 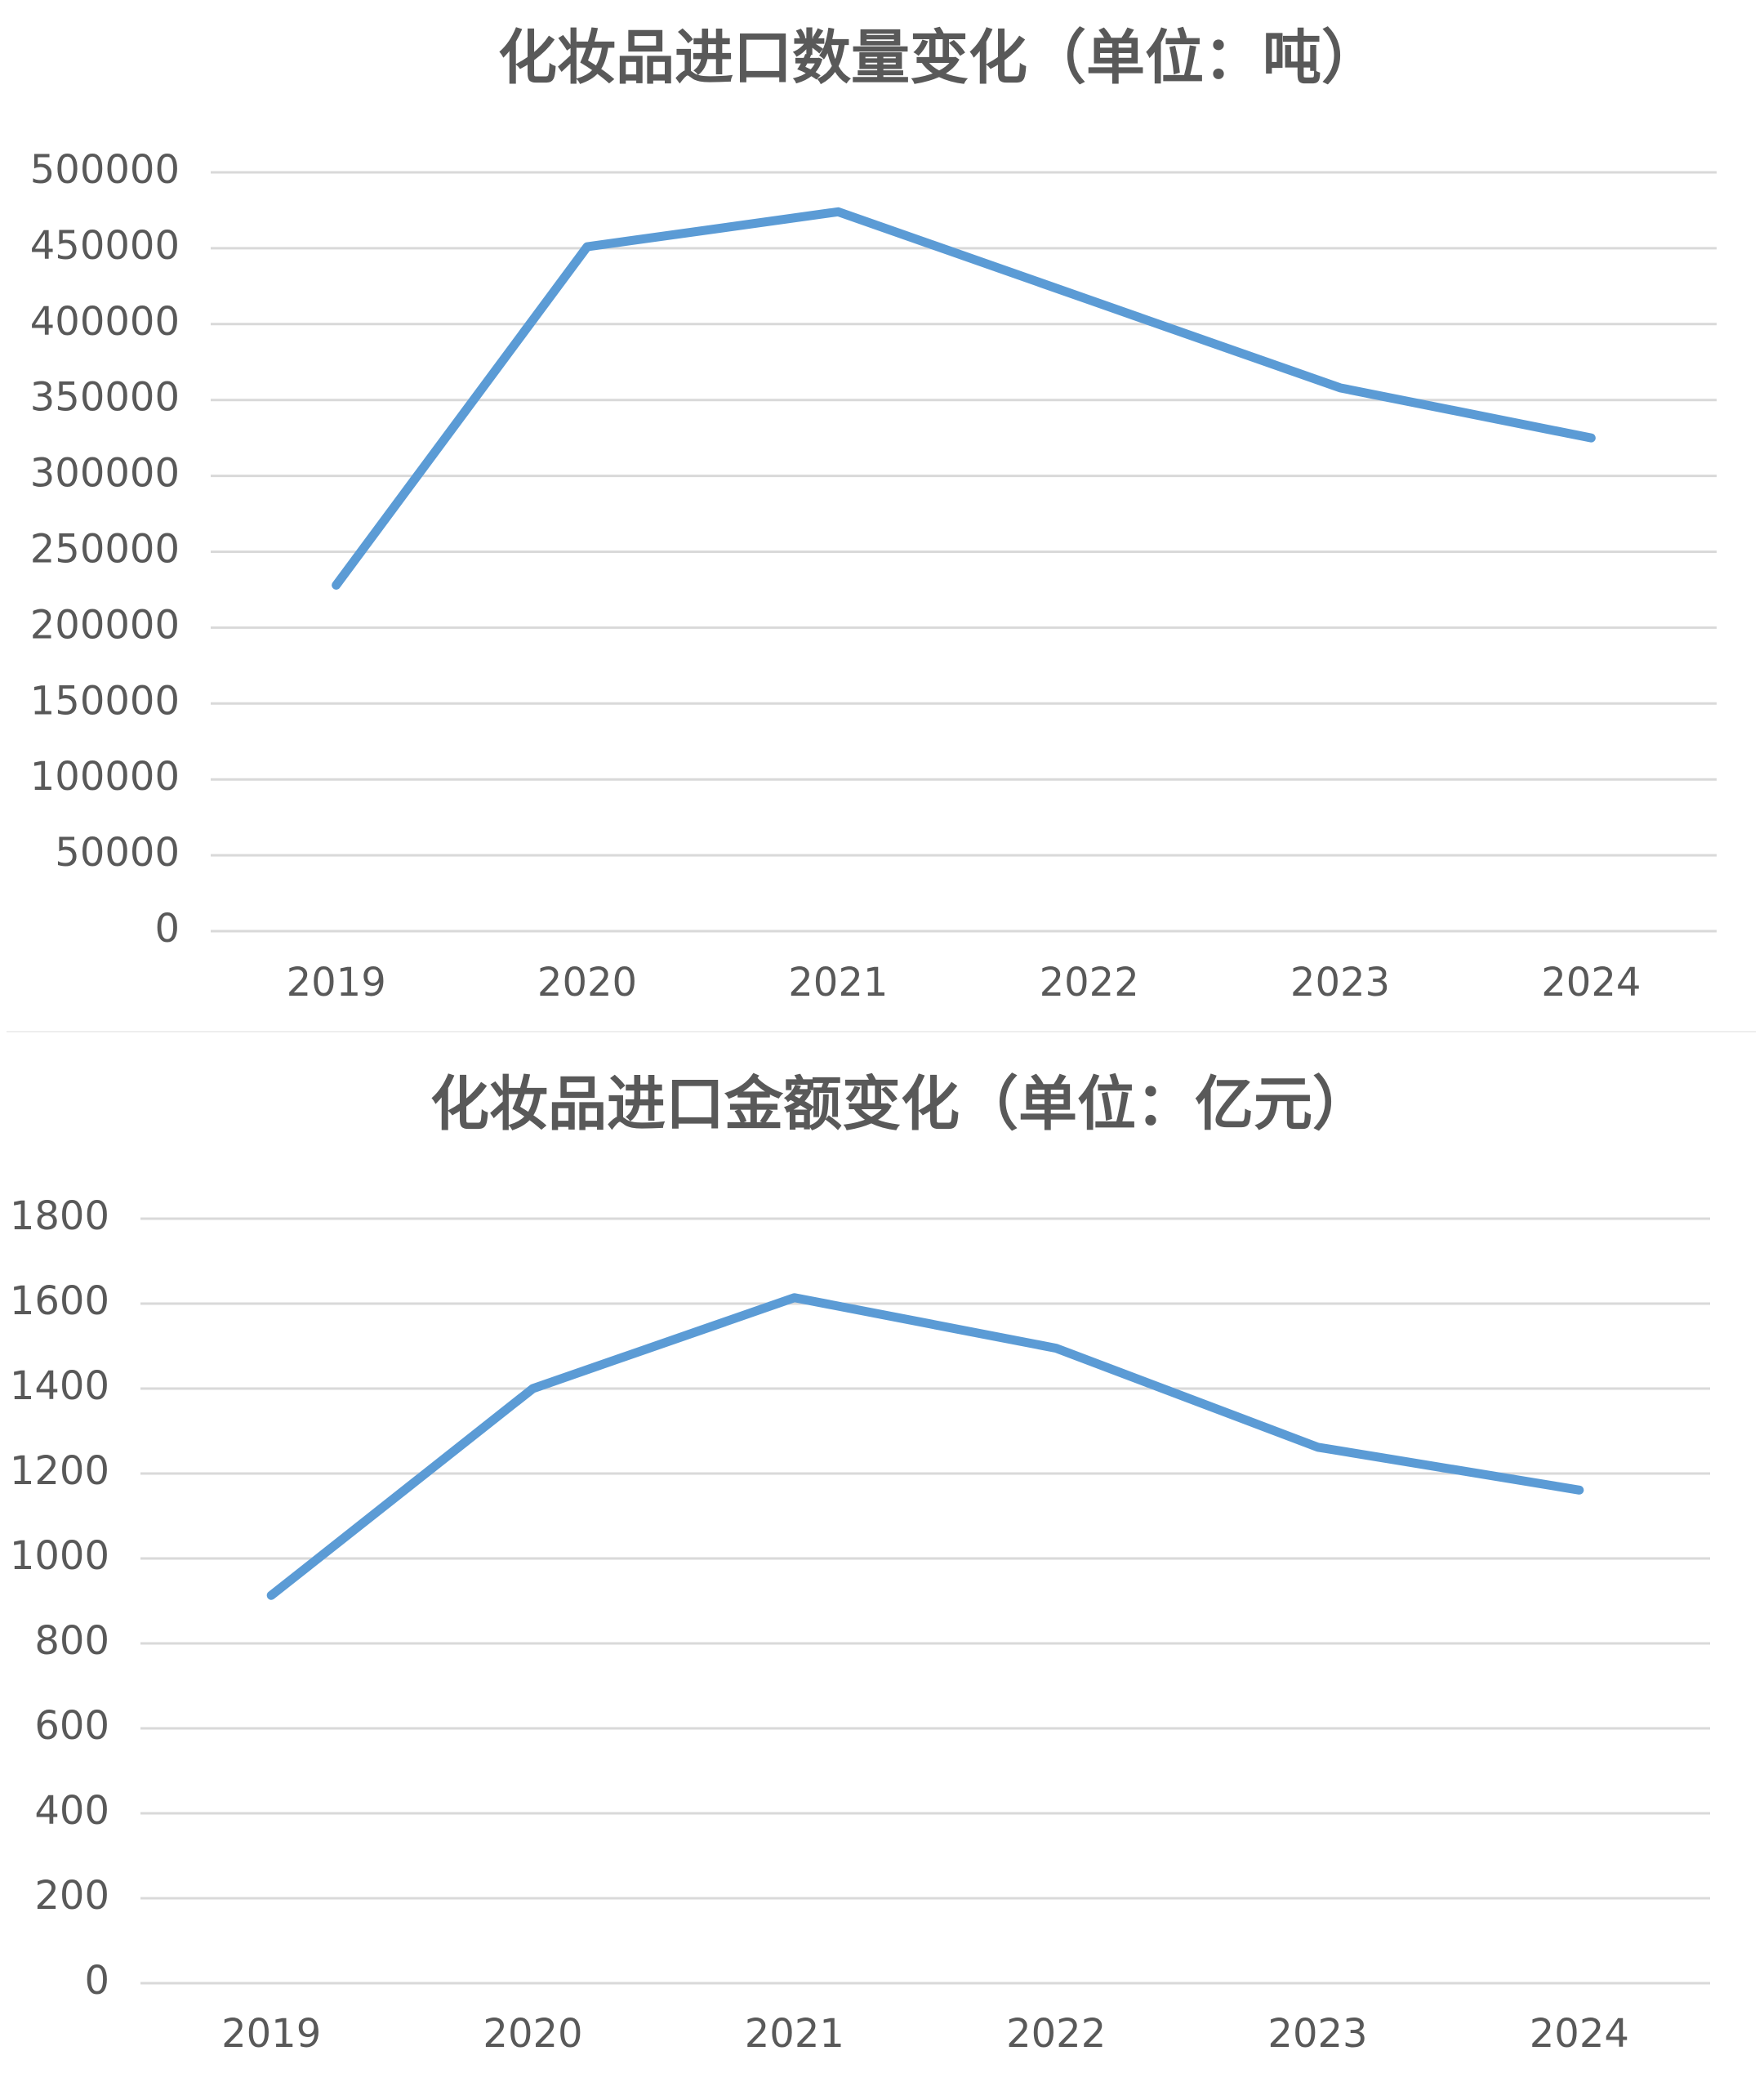 What do you see at coordinates (59, 1556) in the screenshot?
I see `y-tick-label: 1000` at bounding box center [59, 1556].